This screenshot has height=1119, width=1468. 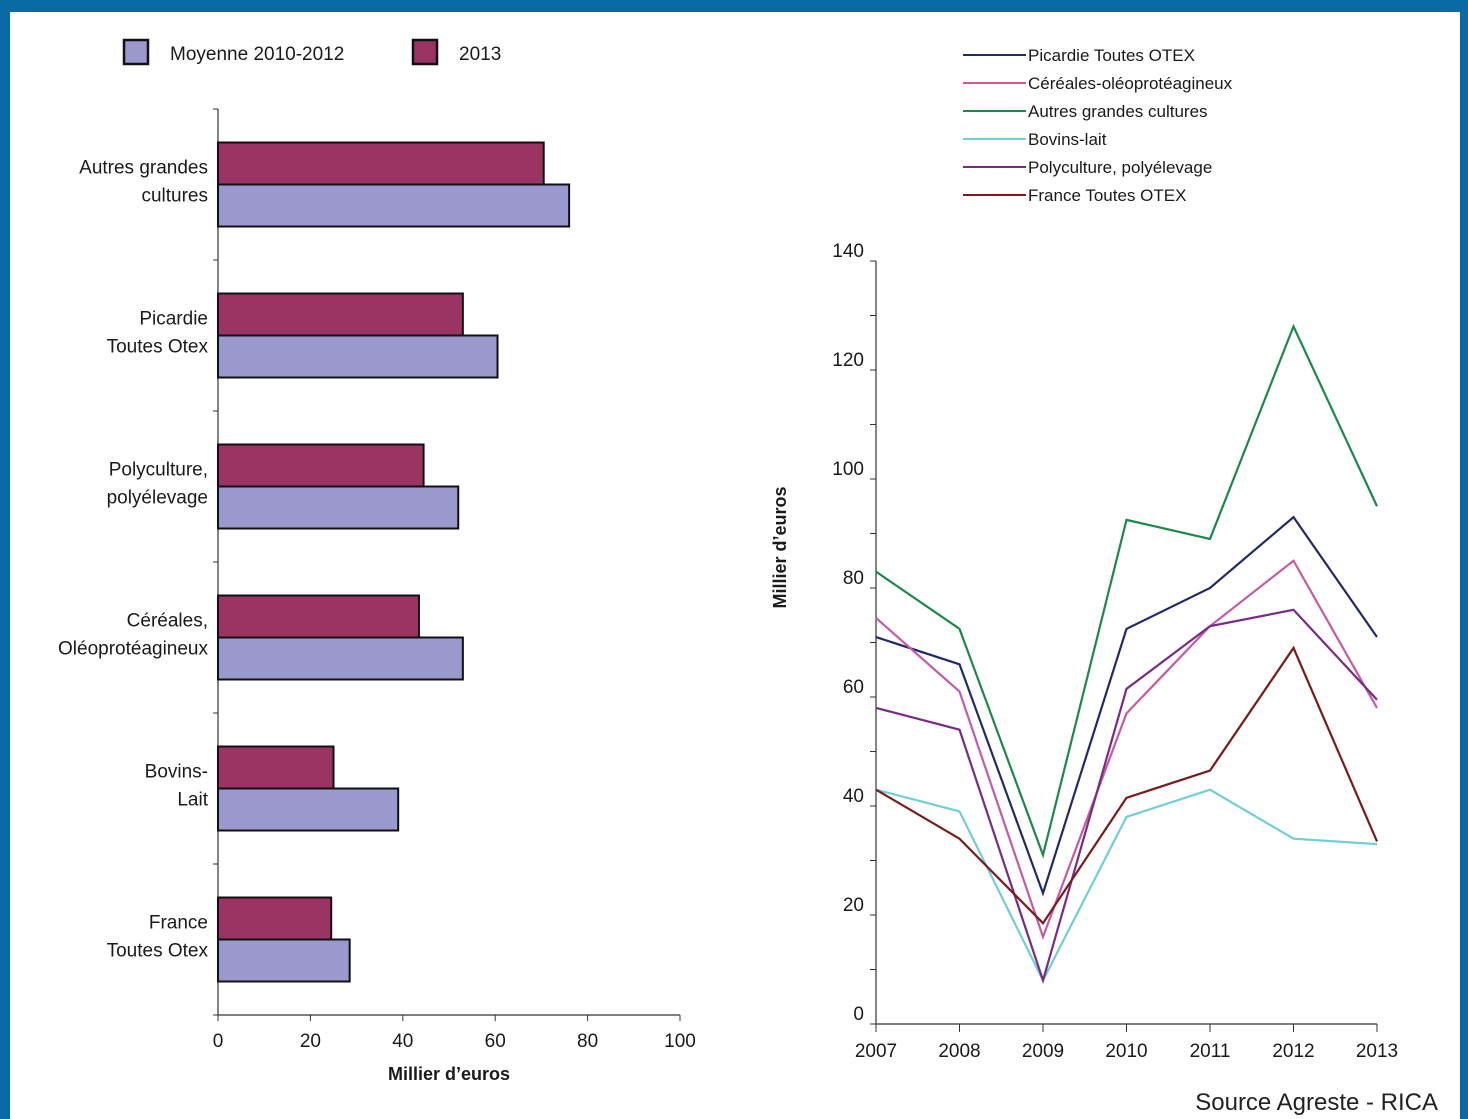 What do you see at coordinates (848, 469) in the screenshot?
I see `line-y-tick-label: 100` at bounding box center [848, 469].